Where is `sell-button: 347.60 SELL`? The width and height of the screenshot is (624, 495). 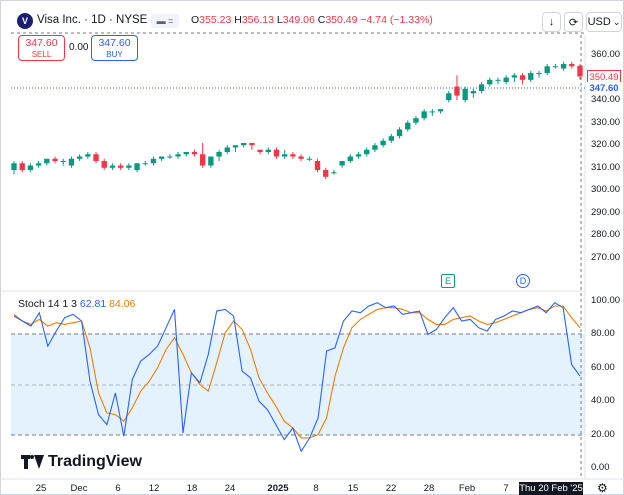
sell-button: 347.60 SELL is located at coordinates (41, 48).